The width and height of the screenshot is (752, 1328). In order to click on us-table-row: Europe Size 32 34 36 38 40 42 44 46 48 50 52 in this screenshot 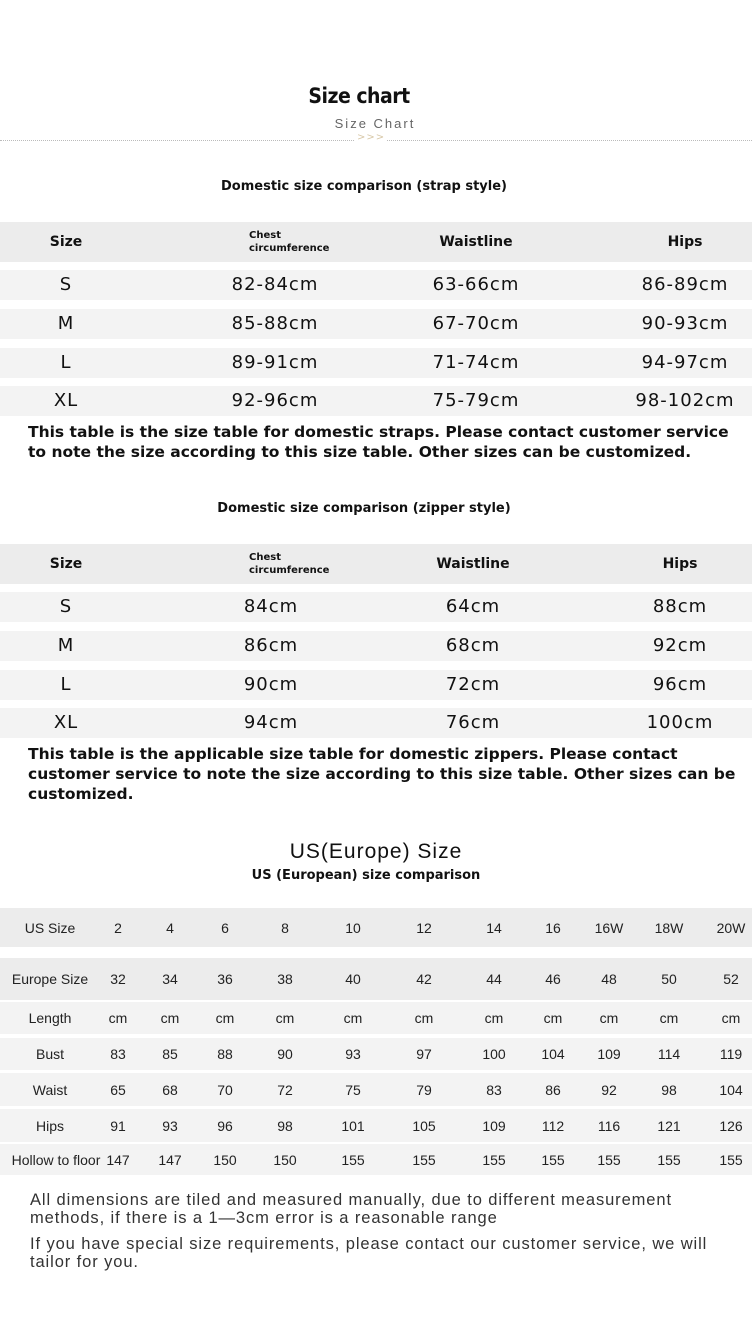, I will do `click(376, 979)`.